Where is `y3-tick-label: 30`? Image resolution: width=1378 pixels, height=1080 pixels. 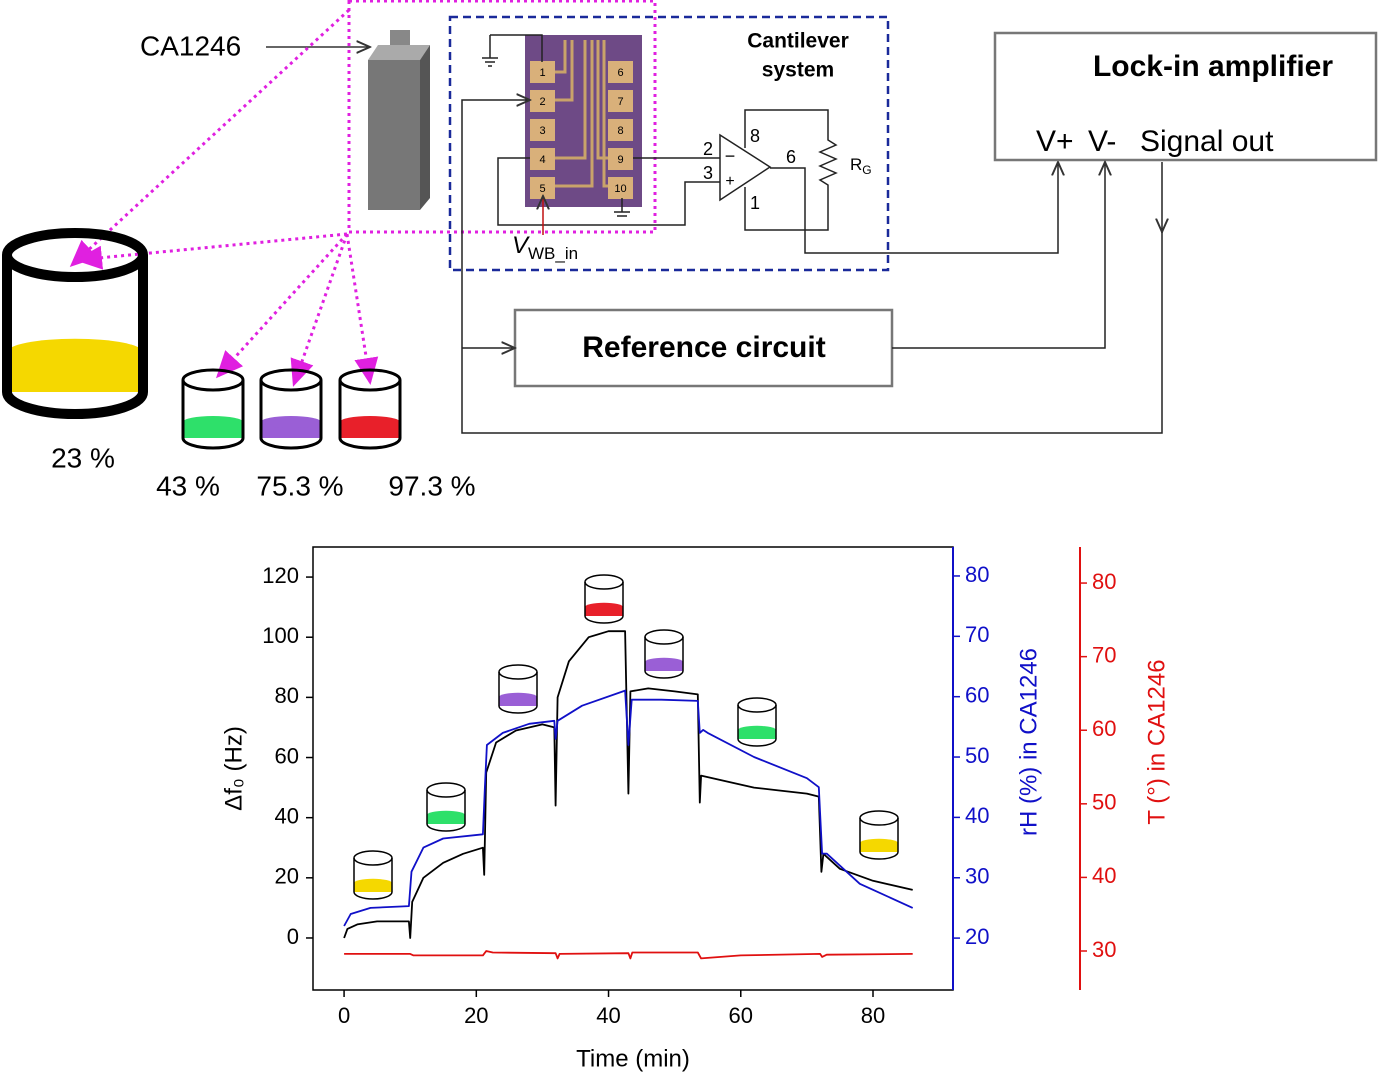
y3-tick-label: 30 is located at coordinates (1104, 949).